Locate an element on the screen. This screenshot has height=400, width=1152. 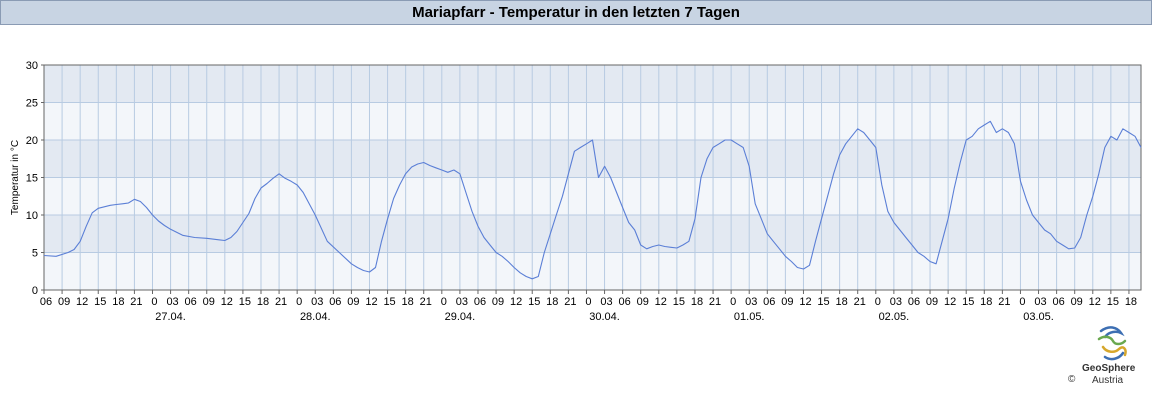
logo-copyright: © is located at coordinates (1072, 379).